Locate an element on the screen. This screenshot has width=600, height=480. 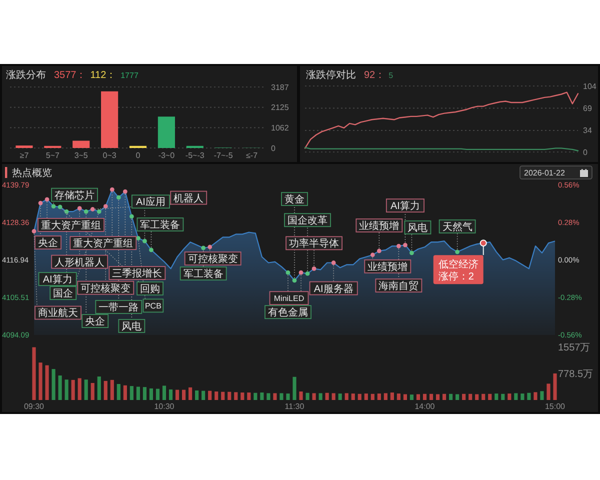
y-tick-label: 1557万 is located at coordinates (574, 348).